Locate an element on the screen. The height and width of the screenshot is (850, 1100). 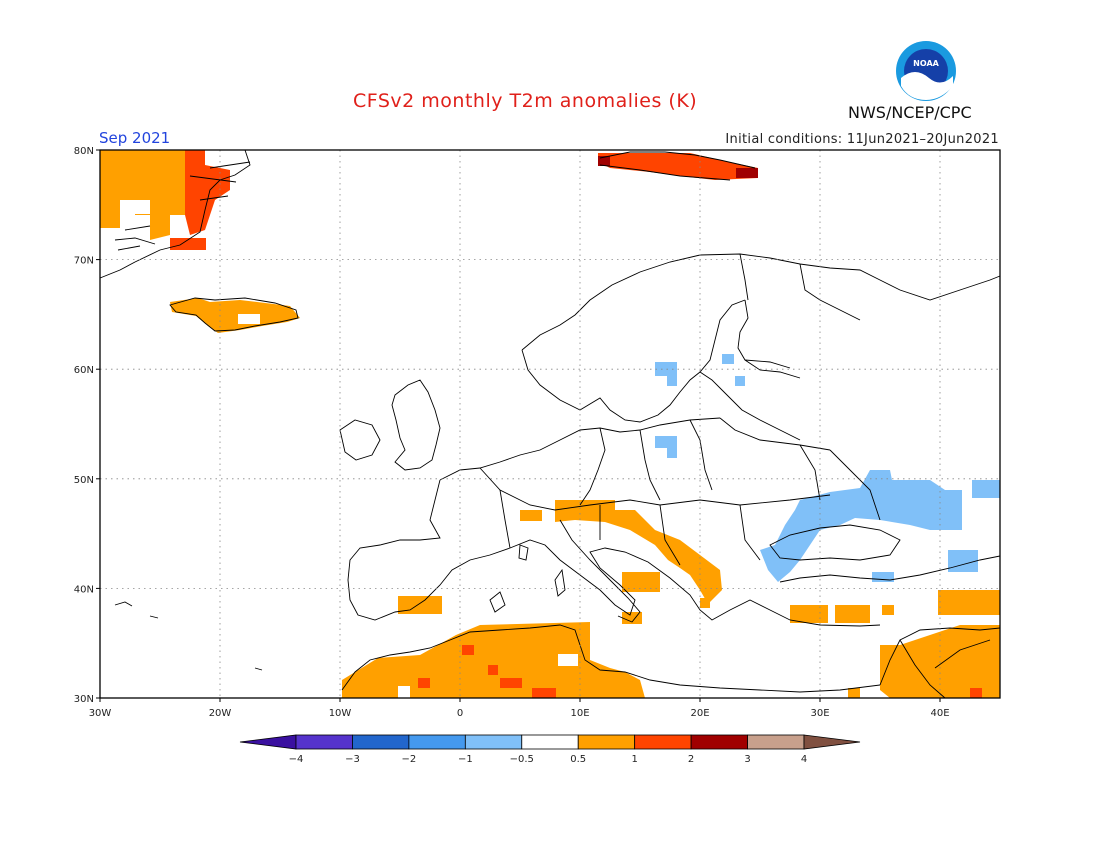
lon-label: 30W is located at coordinates (100, 713).